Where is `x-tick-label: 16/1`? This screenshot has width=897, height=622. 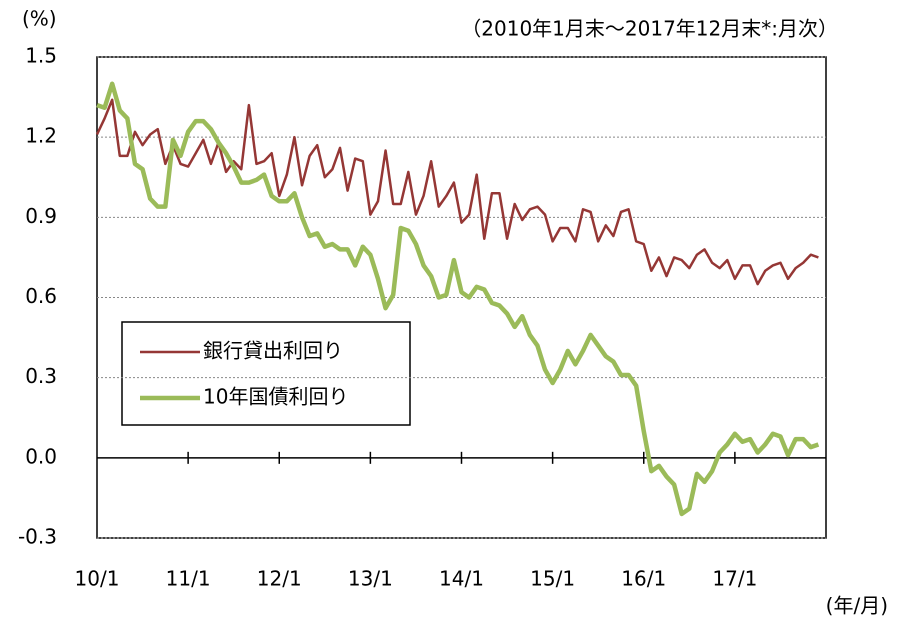 x-tick-label: 16/1 is located at coordinates (643, 579).